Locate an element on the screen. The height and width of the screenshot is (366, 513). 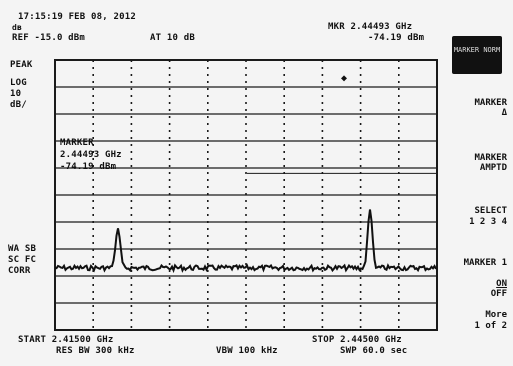
trace-line is located at coordinates (245, 241).